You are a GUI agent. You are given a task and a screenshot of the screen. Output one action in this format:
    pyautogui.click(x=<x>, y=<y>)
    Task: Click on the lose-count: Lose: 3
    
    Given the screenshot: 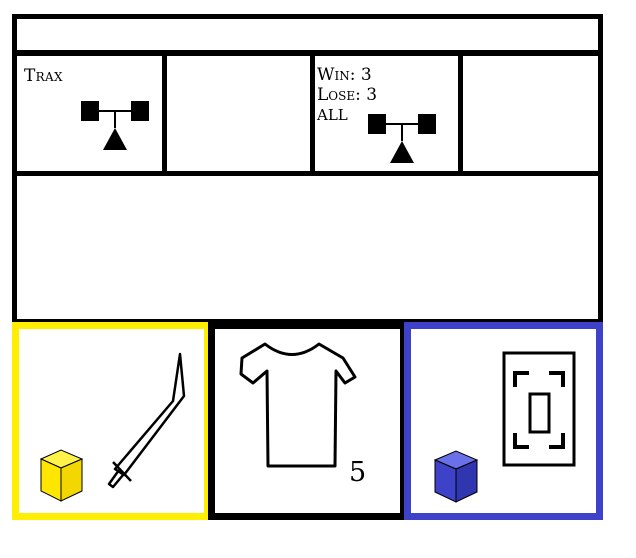 What is the action you would take?
    pyautogui.click(x=347, y=95)
    